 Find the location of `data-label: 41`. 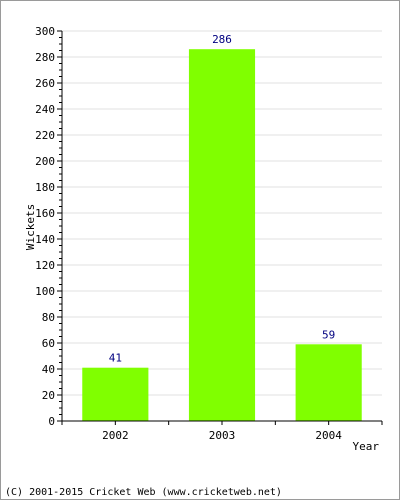

data-label: 41 is located at coordinates (115, 358).